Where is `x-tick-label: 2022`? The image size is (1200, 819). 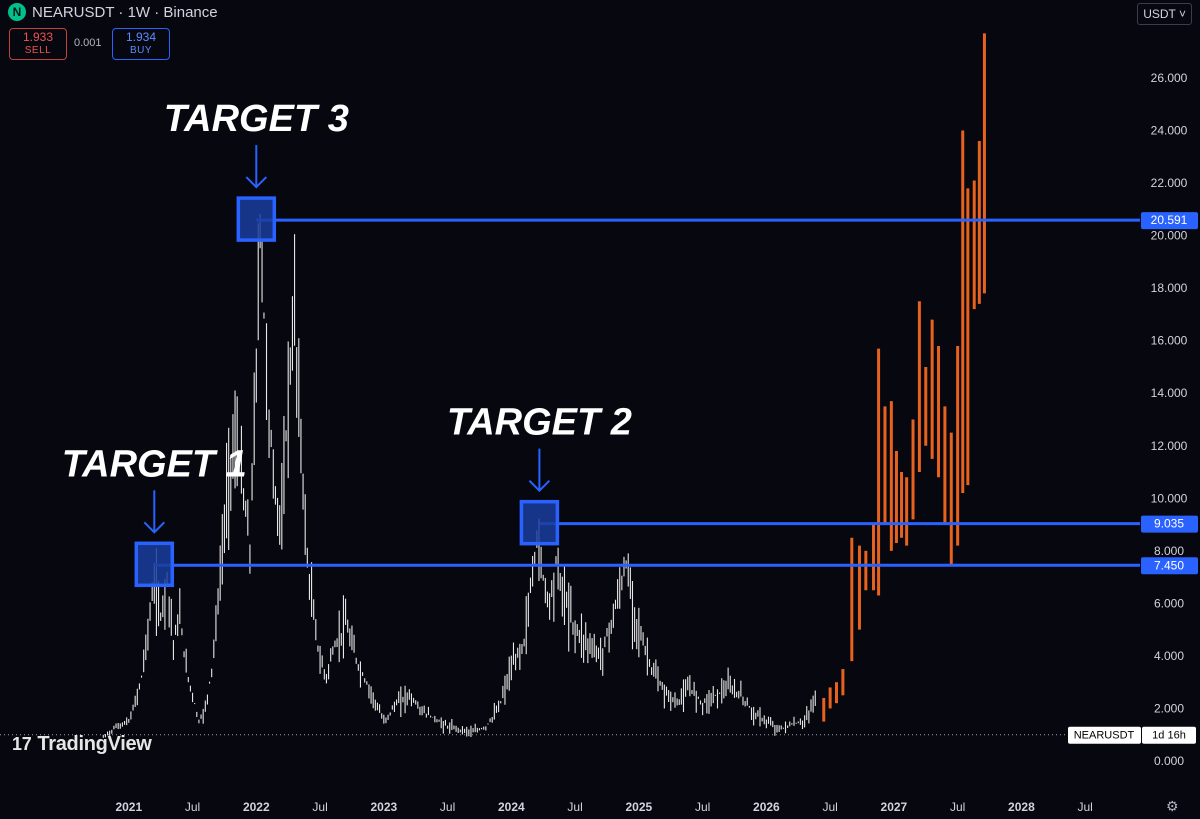
x-tick-label: 2022 is located at coordinates (256, 807).